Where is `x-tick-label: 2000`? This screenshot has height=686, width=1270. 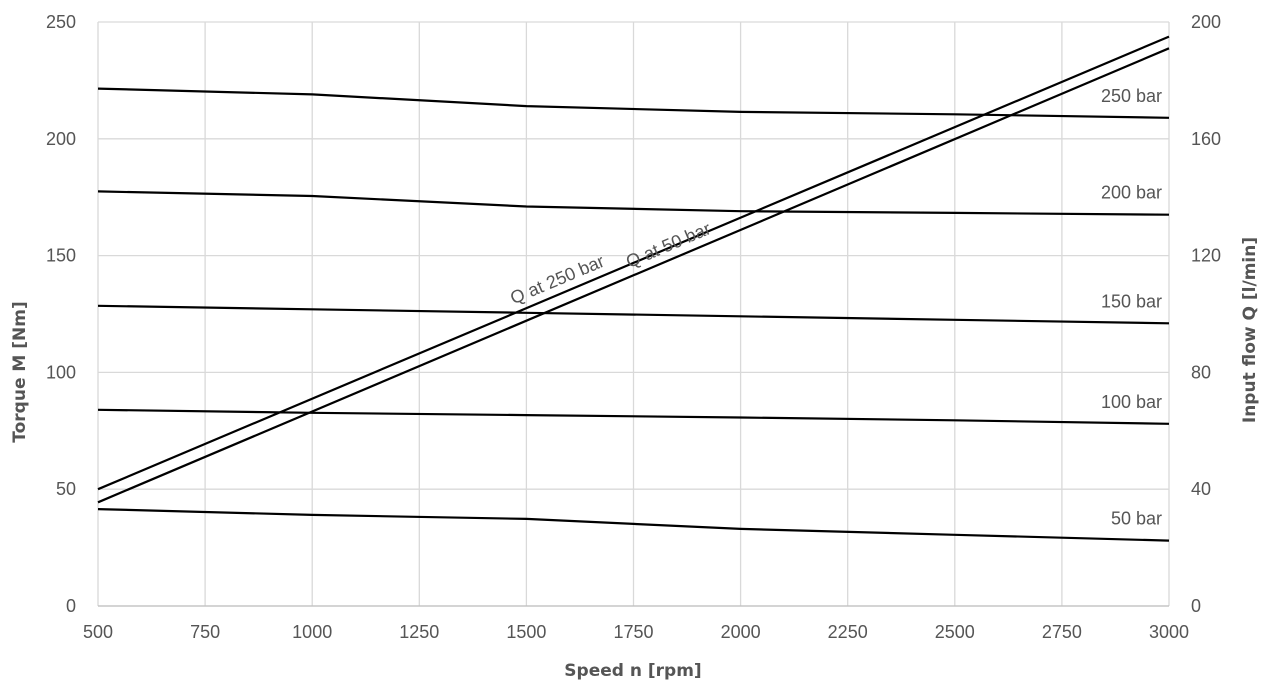 x-tick-label: 2000 is located at coordinates (741, 632).